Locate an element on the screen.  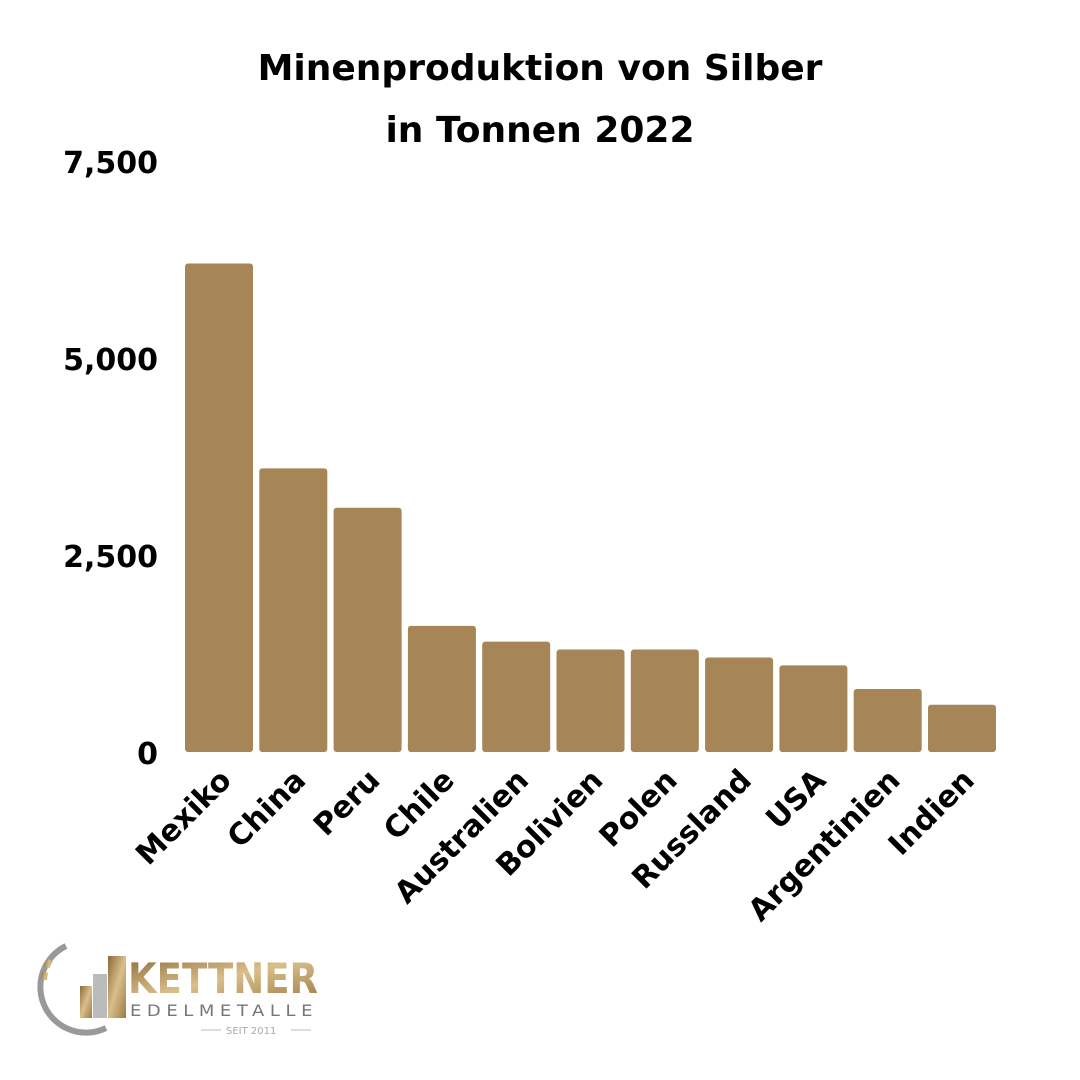
bar-australien is located at coordinates (516, 696).